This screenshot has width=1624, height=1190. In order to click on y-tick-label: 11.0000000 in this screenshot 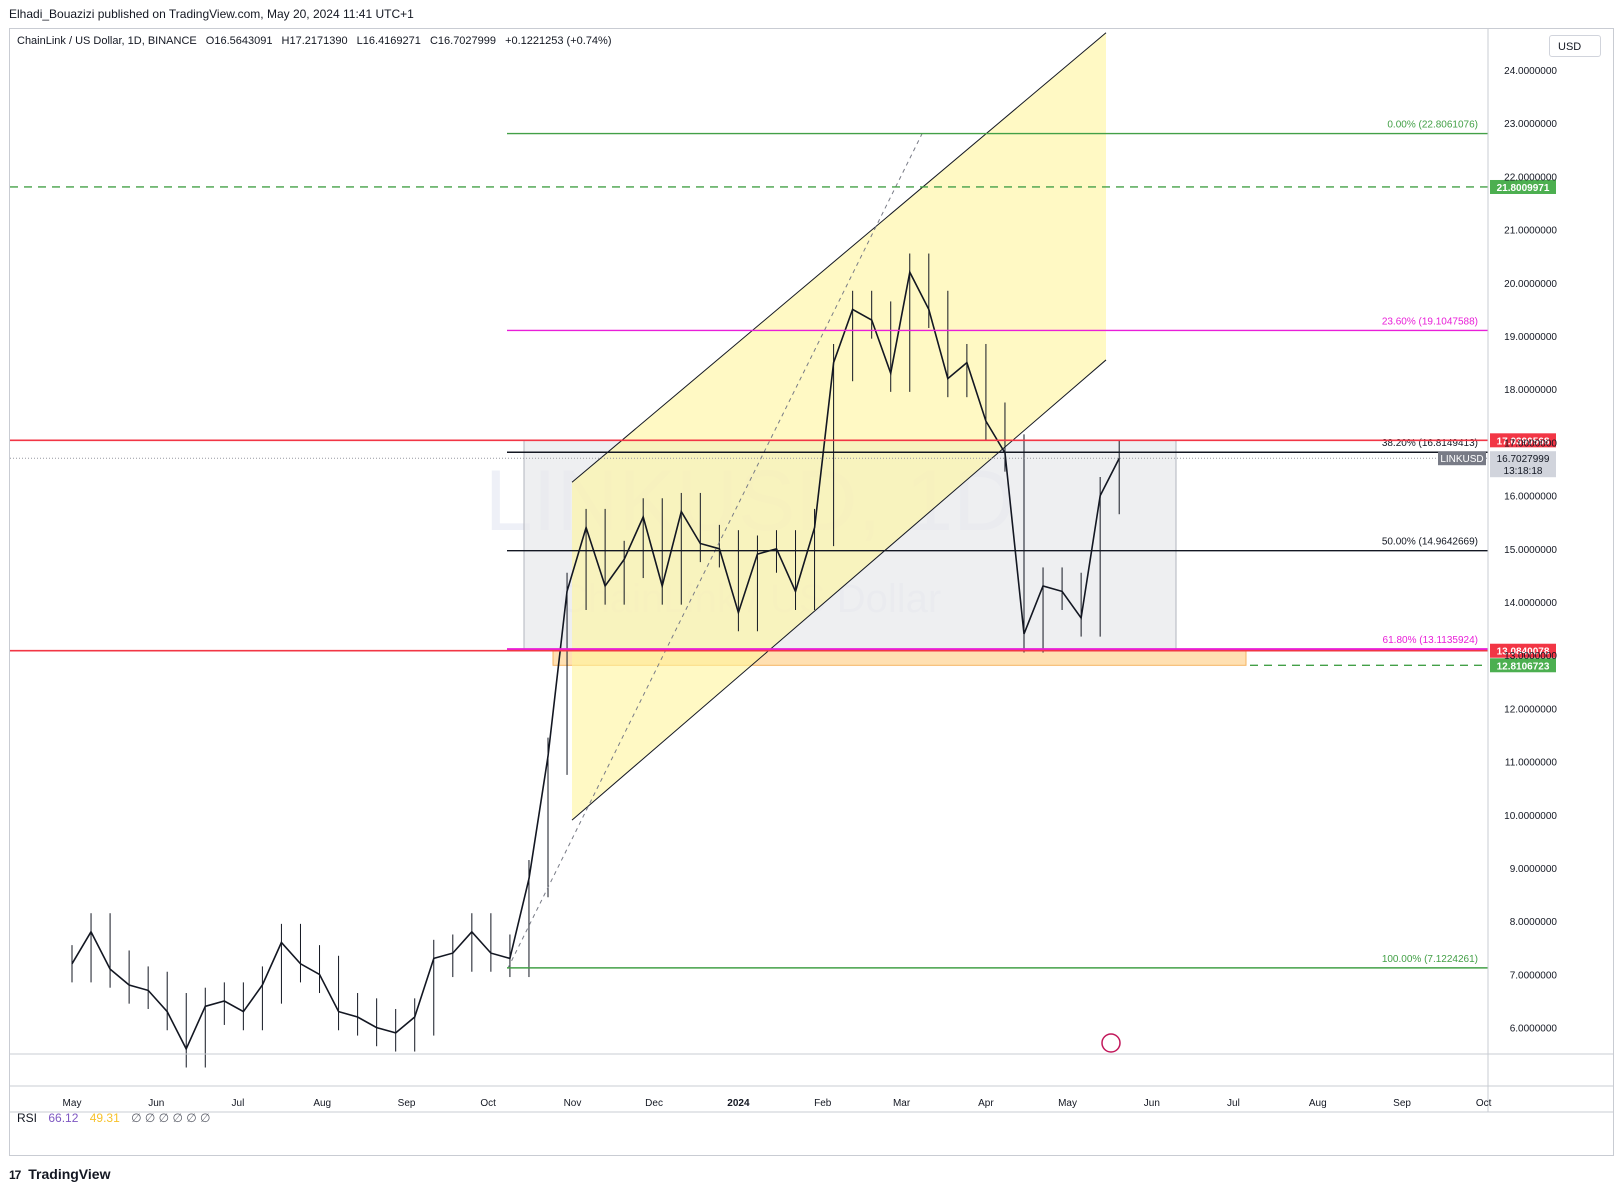, I will do `click(1531, 763)`.